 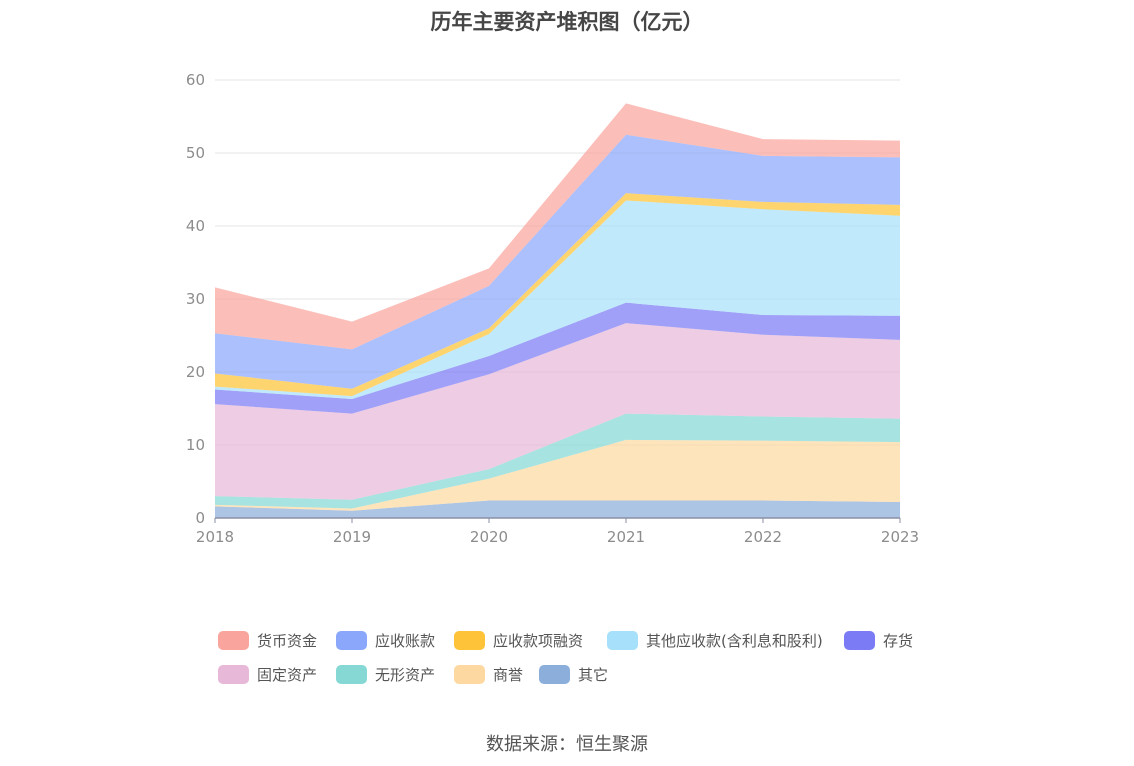 What do you see at coordinates (195, 226) in the screenshot?
I see `y-tick-label: 40` at bounding box center [195, 226].